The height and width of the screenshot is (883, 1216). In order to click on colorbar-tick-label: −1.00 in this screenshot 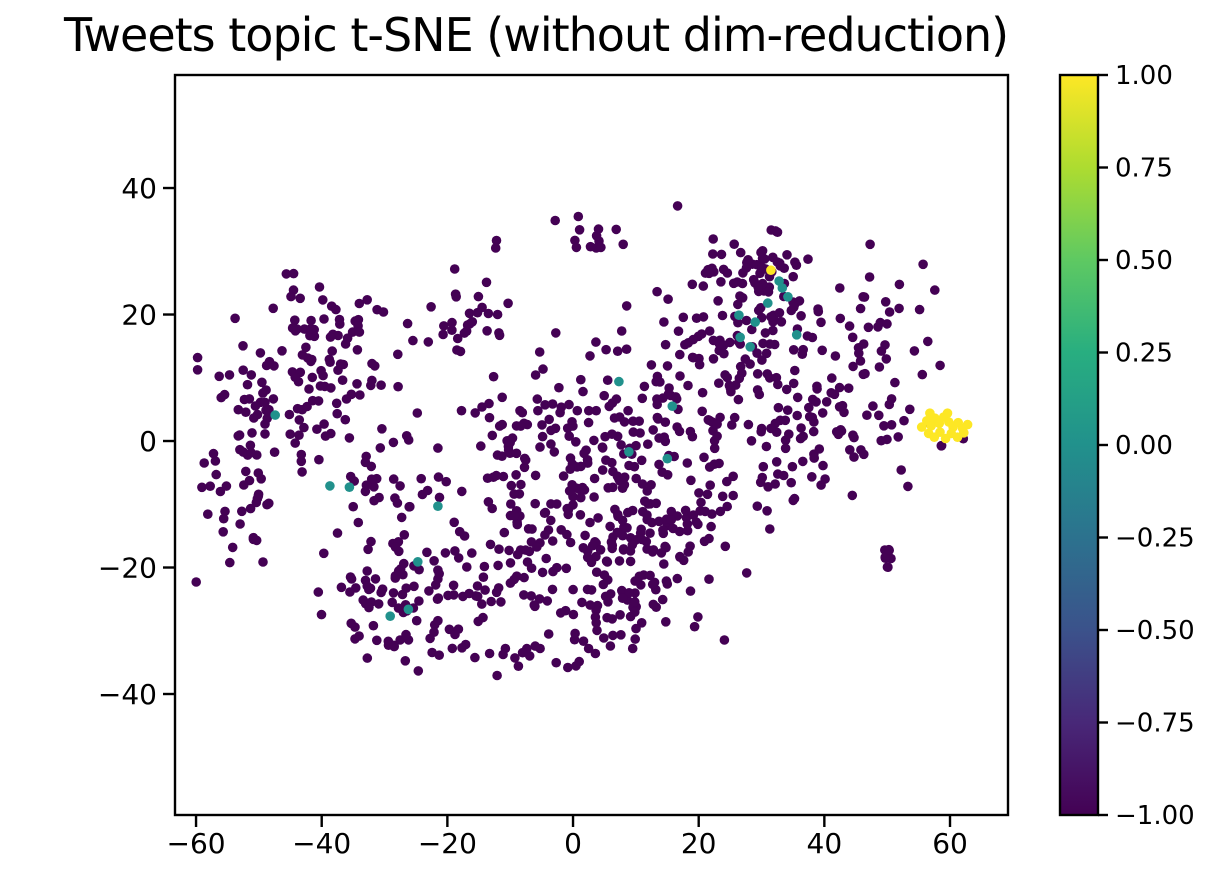, I will do `click(1155, 816)`.